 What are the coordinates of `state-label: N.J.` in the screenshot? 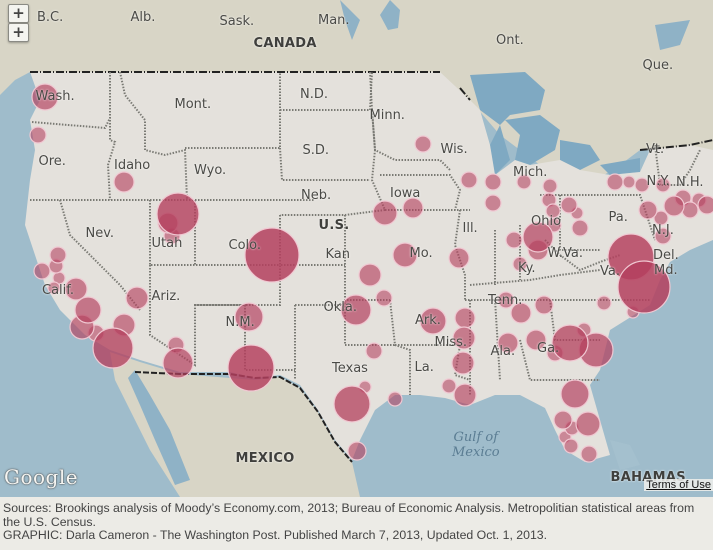 It's located at (663, 230).